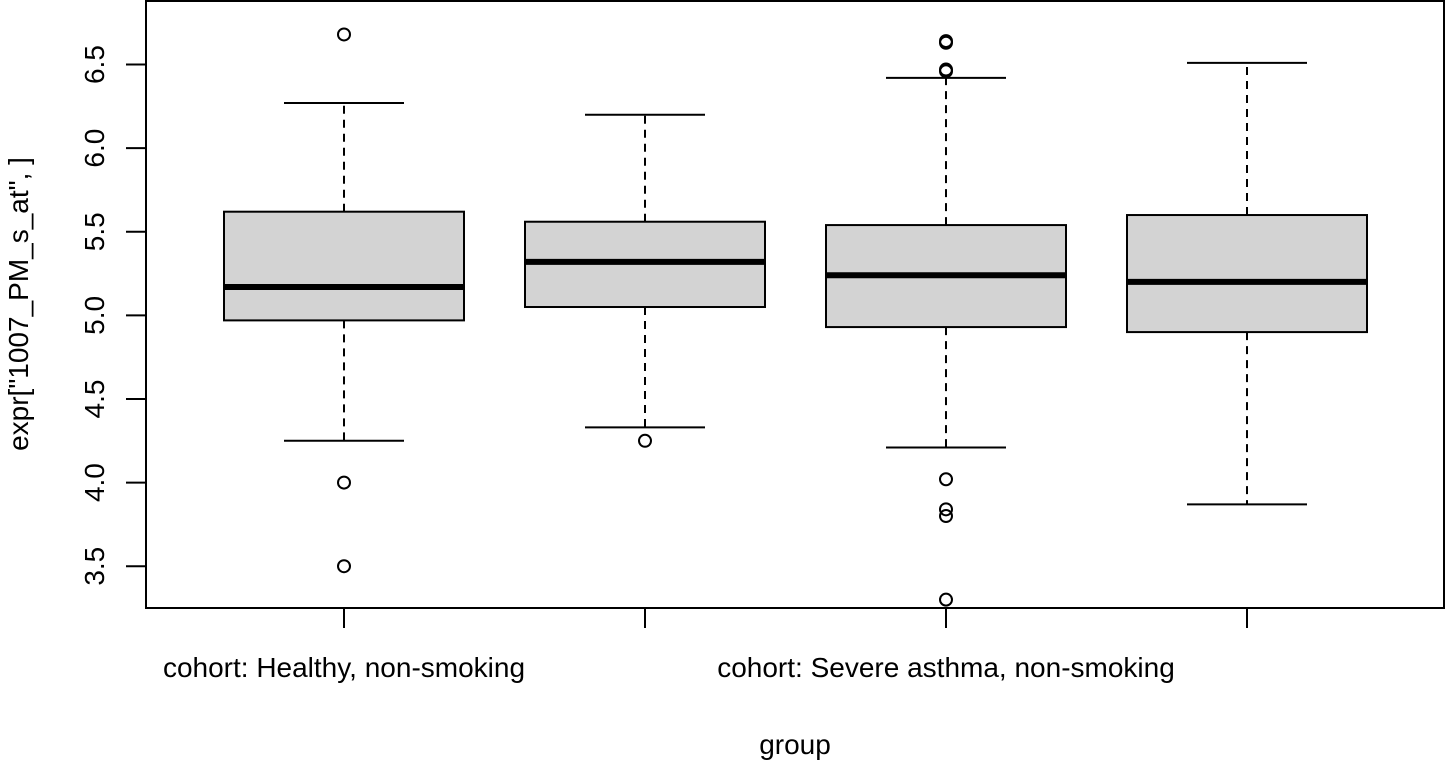 This screenshot has height=761, width=1445. Describe the element at coordinates (94, 231) in the screenshot. I see `y-tick-label: 5.5` at that location.